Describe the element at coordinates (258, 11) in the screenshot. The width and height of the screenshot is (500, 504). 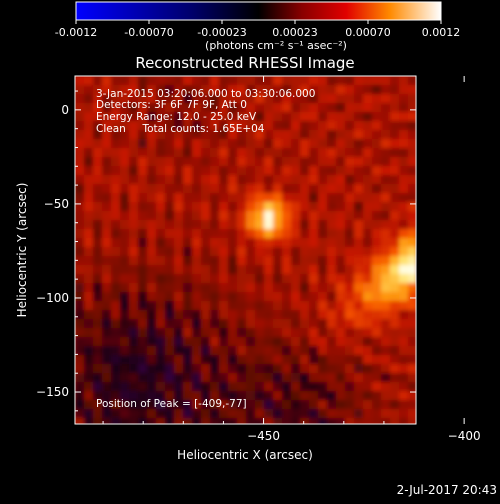
I see `colorbar` at that location.